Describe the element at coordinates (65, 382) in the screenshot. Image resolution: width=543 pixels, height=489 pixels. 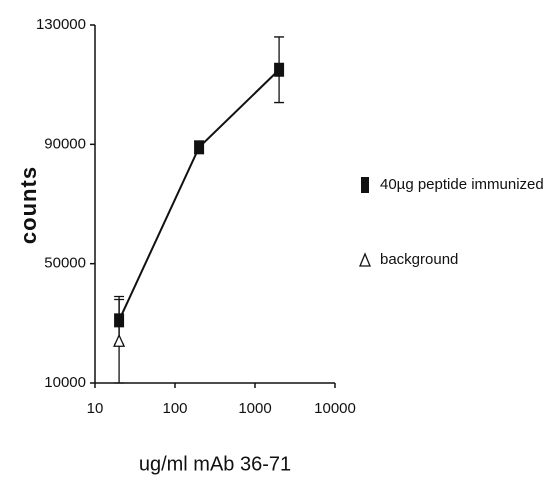
I see `y-tick-label: 10000` at that location.